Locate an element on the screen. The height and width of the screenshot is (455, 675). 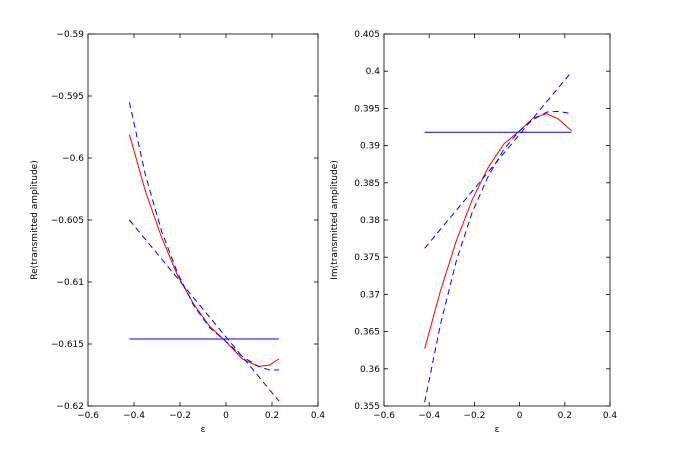
right-series-3-dashed-line is located at coordinates (498, 256).